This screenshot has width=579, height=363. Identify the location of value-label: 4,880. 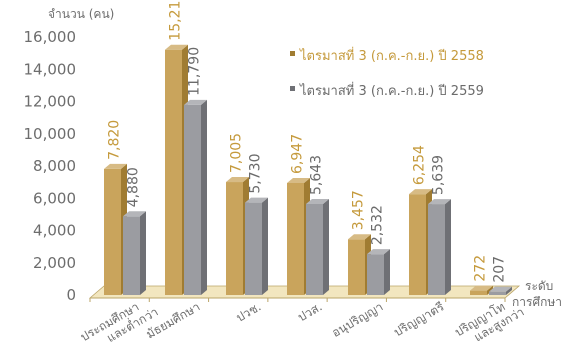
(134, 187).